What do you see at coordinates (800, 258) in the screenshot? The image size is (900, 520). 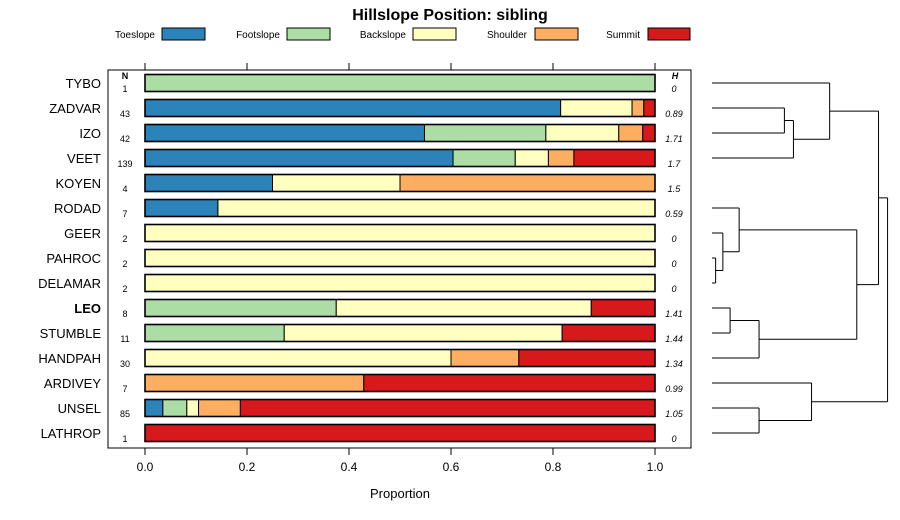 I see `dendrogram` at bounding box center [800, 258].